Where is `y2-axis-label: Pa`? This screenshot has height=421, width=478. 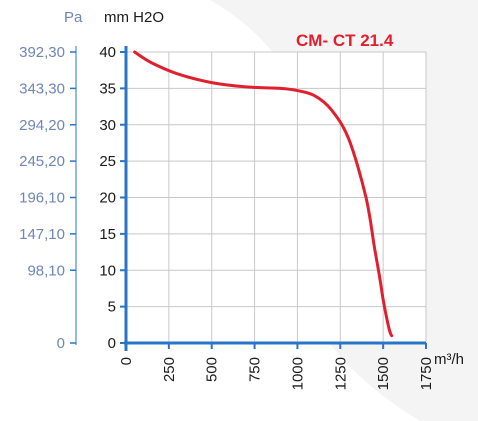
y2-axis-label: Pa is located at coordinates (73, 17).